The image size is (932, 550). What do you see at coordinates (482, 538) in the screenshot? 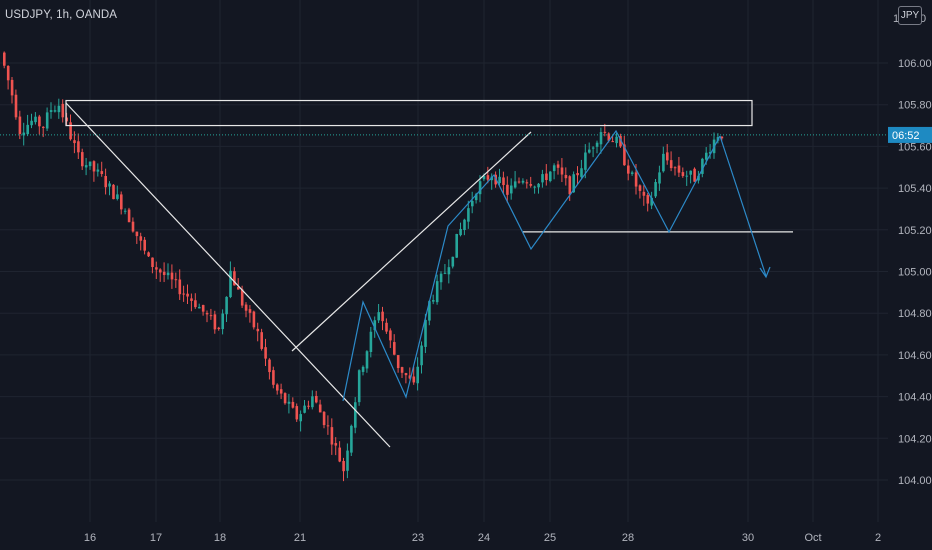
I see `time-axis: 16 17 18 21 23 24 25 28 30 Oct 2` at bounding box center [482, 538].